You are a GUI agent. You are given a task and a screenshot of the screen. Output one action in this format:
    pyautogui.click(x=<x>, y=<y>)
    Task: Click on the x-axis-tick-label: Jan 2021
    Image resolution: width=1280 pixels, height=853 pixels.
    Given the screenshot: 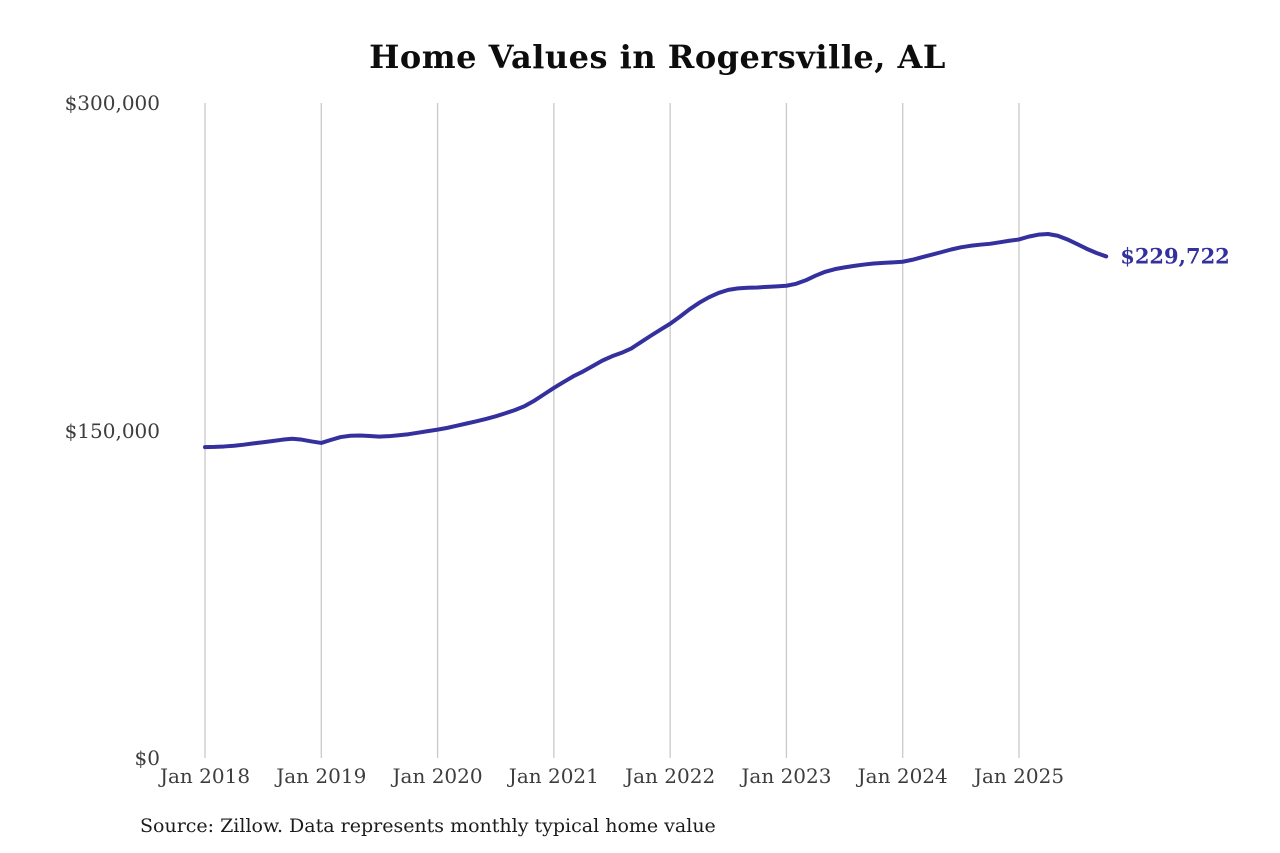 What is the action you would take?
    pyautogui.click(x=553, y=776)
    